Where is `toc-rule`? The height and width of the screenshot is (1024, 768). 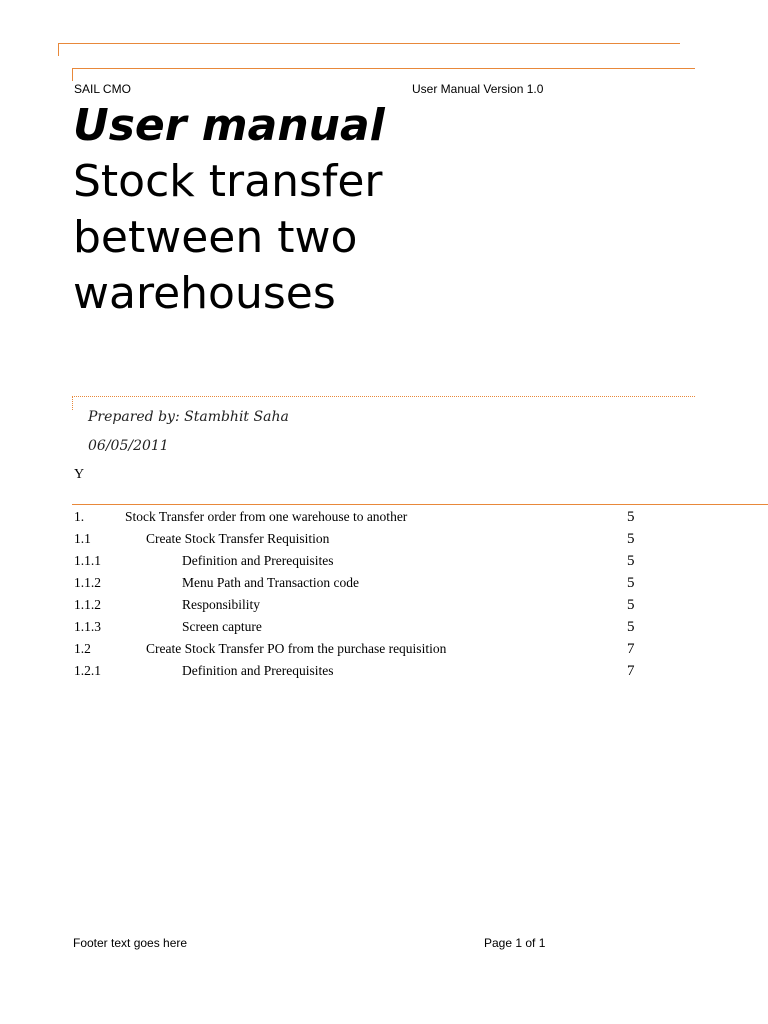 toc-rule is located at coordinates (420, 504).